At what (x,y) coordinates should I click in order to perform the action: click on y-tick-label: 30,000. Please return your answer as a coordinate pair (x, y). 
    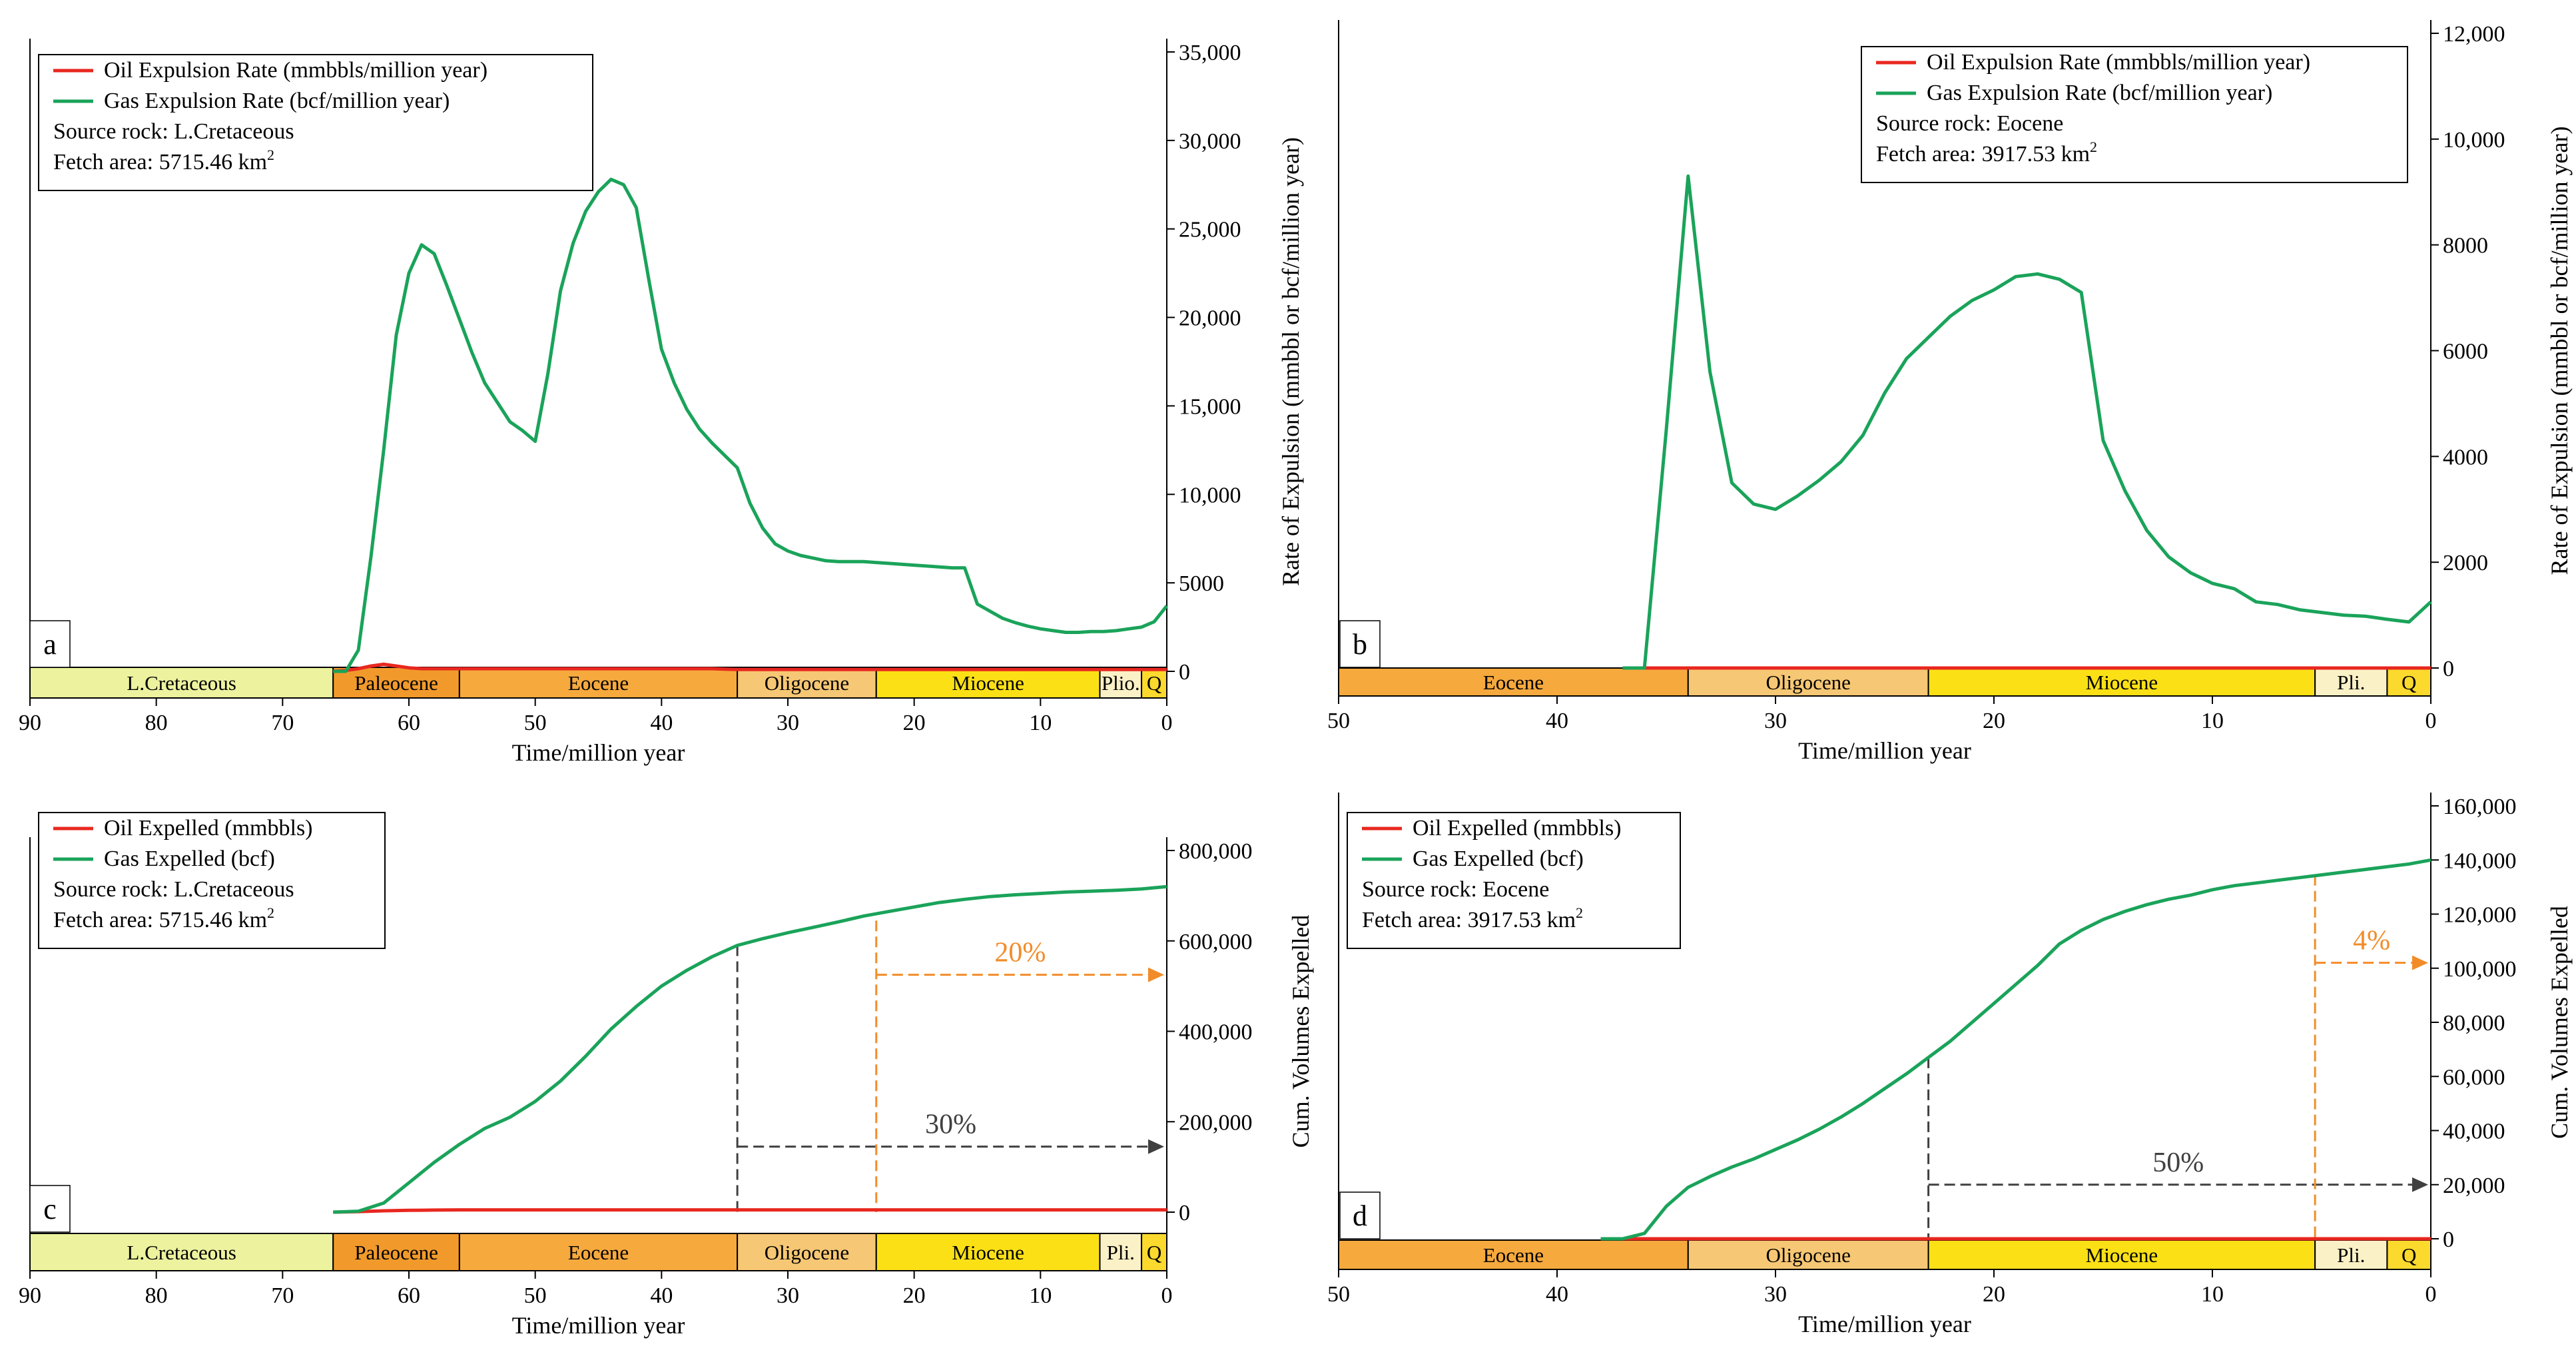
    Looking at the image, I should click on (1210, 142).